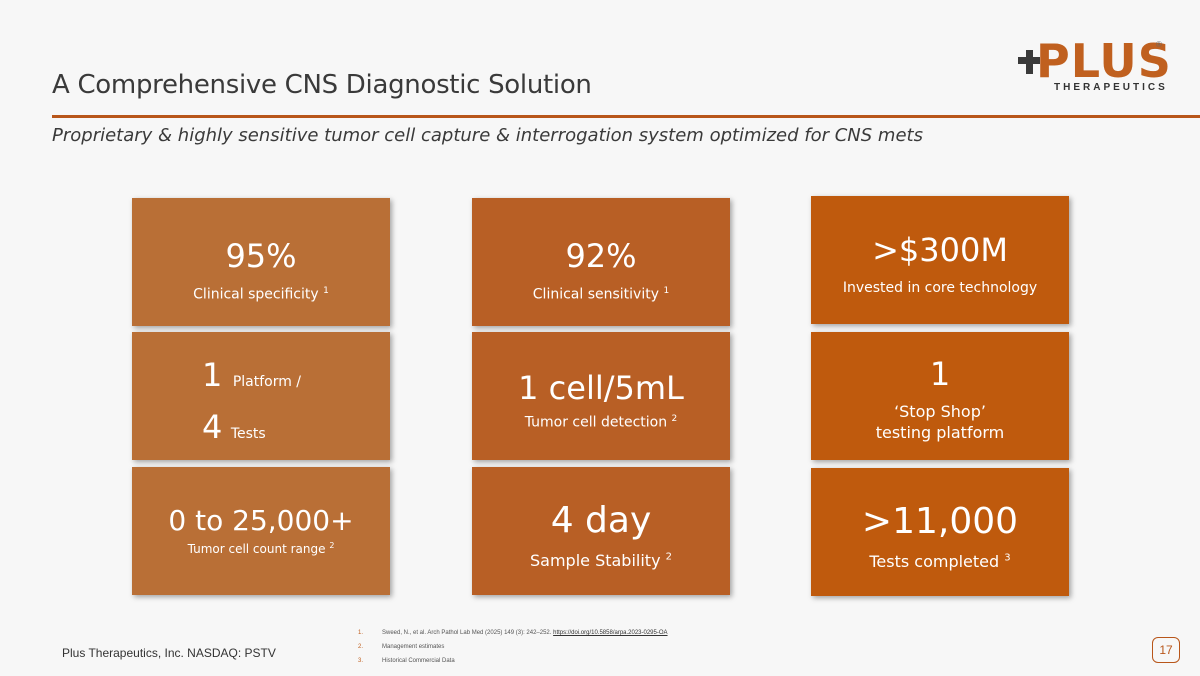 This screenshot has width=1200, height=676. I want to click on tile-sensitivity: 92% Clinical sensitivity 1, so click(601, 262).